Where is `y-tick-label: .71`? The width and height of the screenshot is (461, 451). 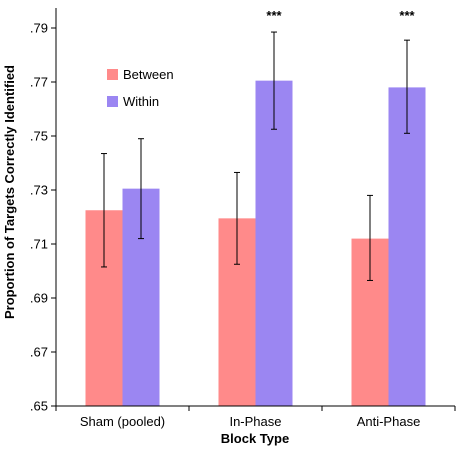
y-tick-label: .71 is located at coordinates (39, 244).